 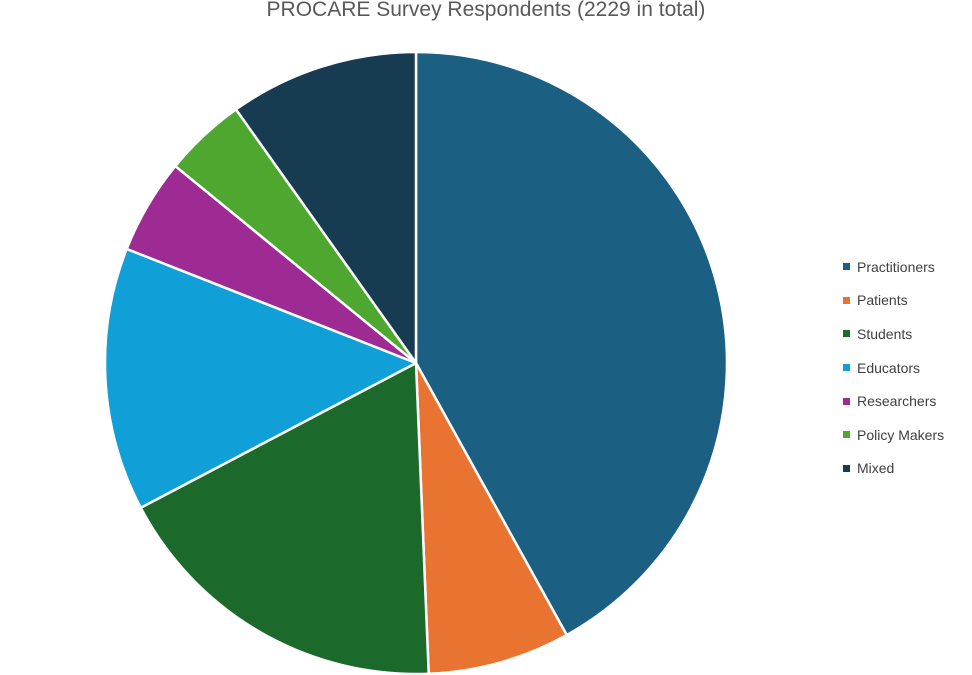 I want to click on pie-slice-educators, so click(x=260, y=378).